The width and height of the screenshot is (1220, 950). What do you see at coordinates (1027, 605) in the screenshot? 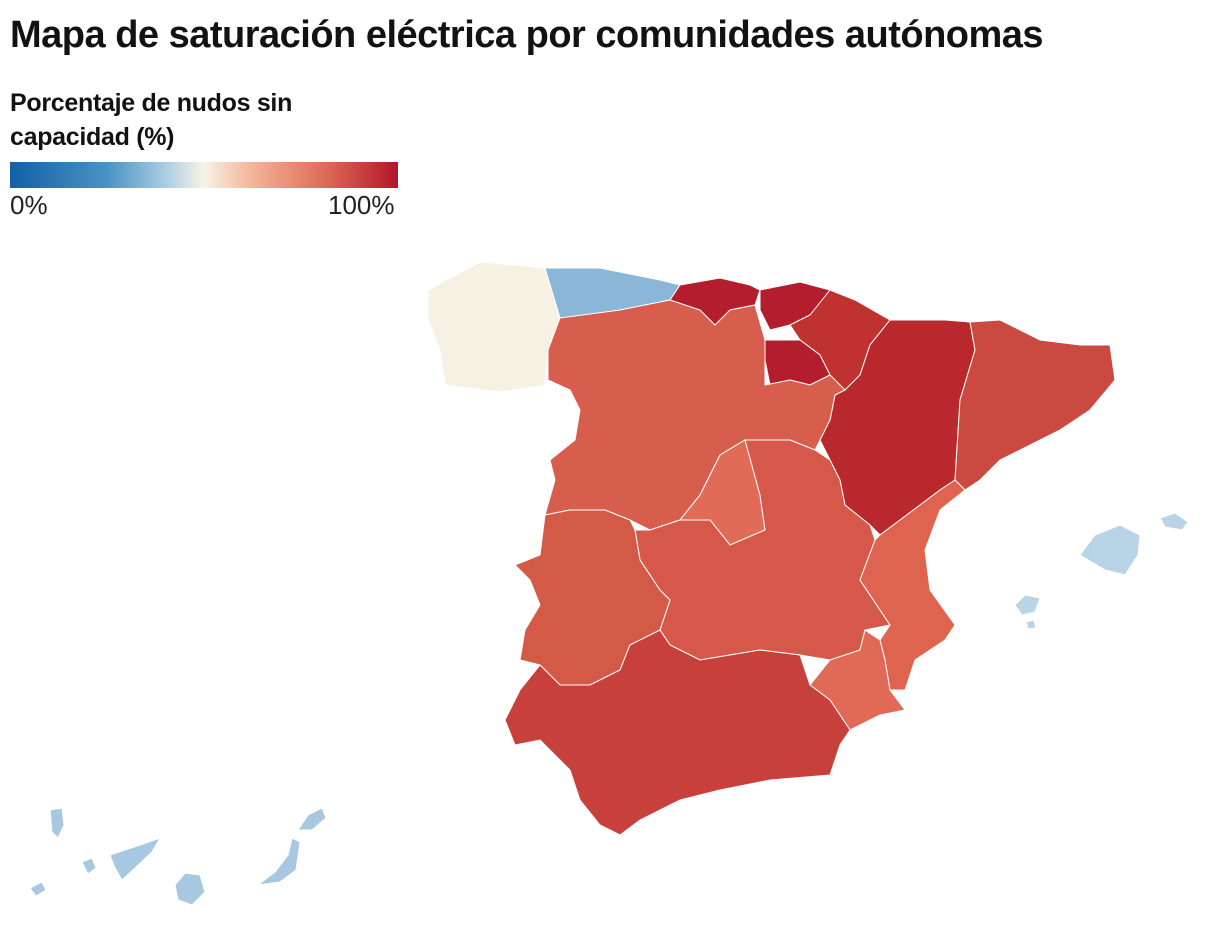
I see `island-ibiza` at bounding box center [1027, 605].